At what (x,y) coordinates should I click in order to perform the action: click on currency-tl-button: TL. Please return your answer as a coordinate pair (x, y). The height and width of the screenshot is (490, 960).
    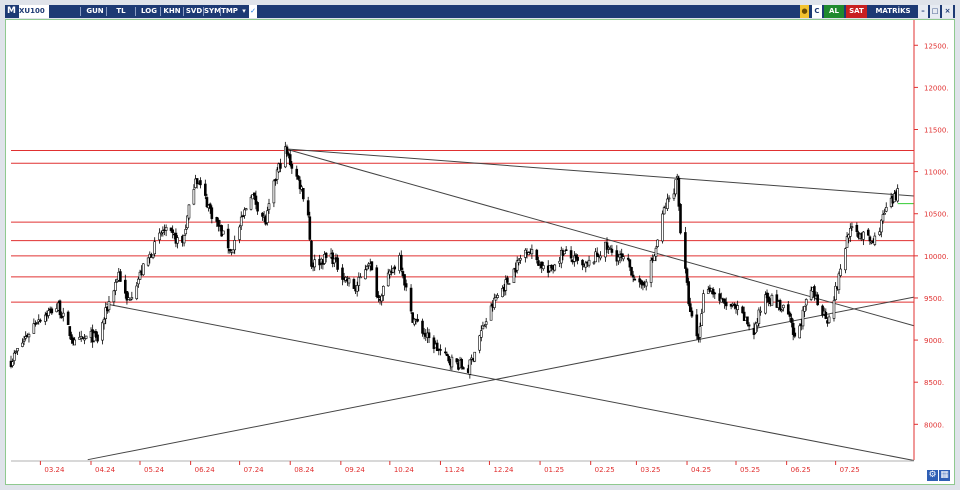
    Looking at the image, I should click on (121, 11).